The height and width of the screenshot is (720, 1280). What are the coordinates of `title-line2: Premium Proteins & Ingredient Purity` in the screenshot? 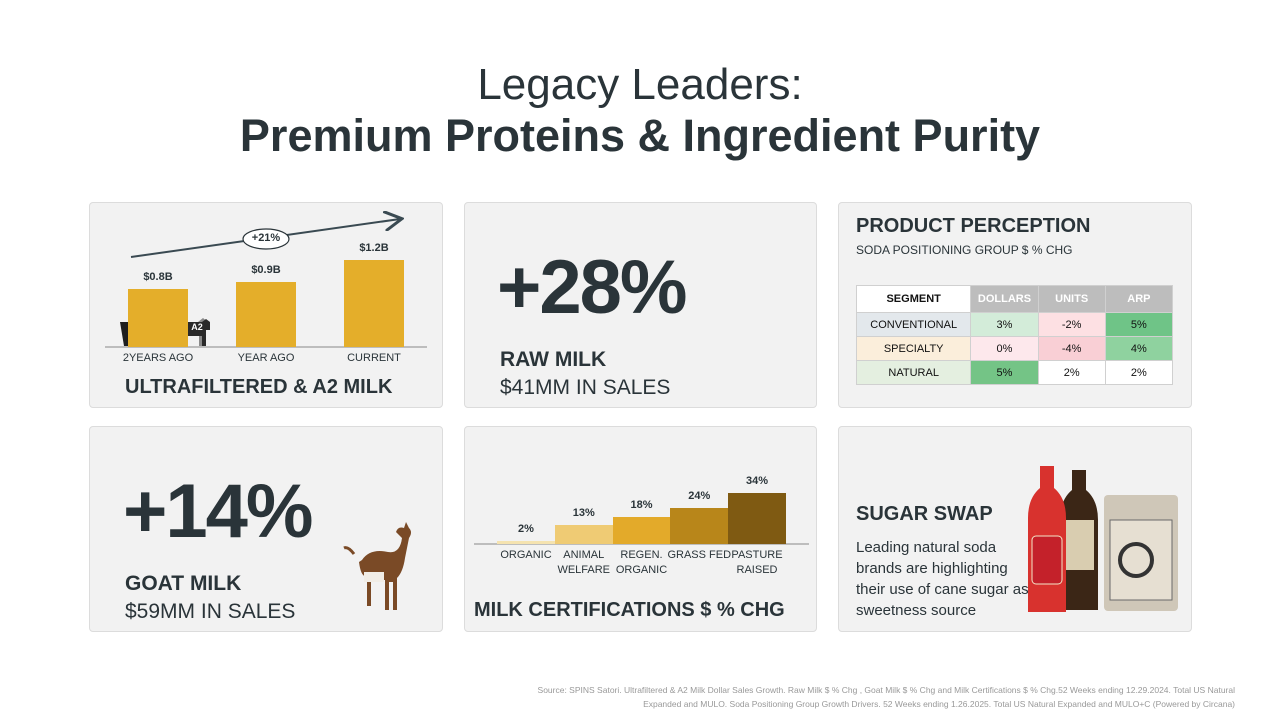 It's located at (640, 135).